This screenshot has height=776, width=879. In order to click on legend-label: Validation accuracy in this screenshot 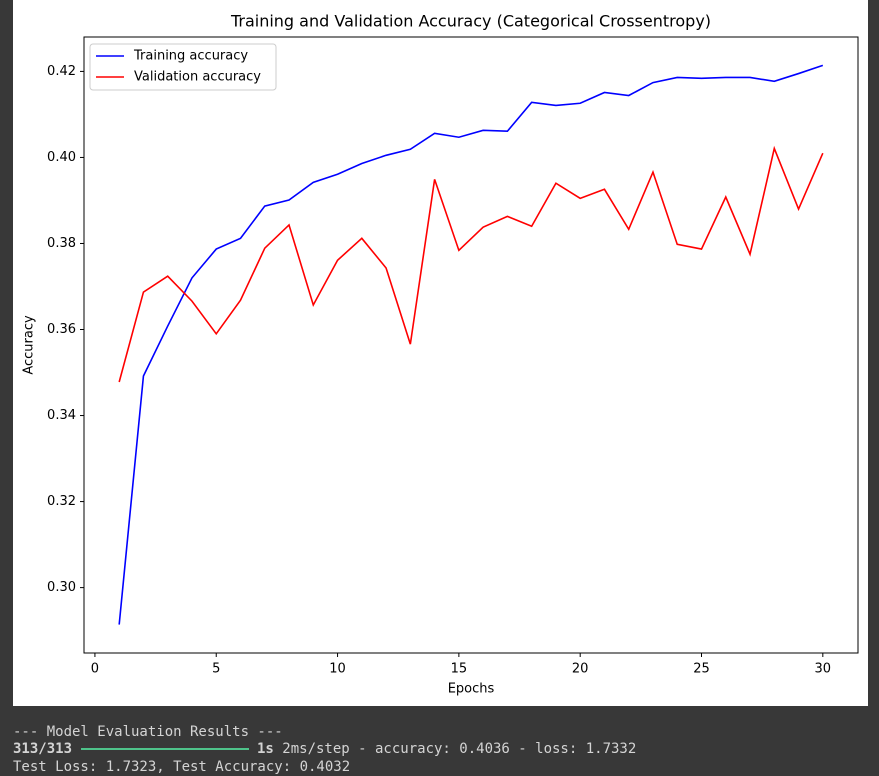, I will do `click(197, 77)`.